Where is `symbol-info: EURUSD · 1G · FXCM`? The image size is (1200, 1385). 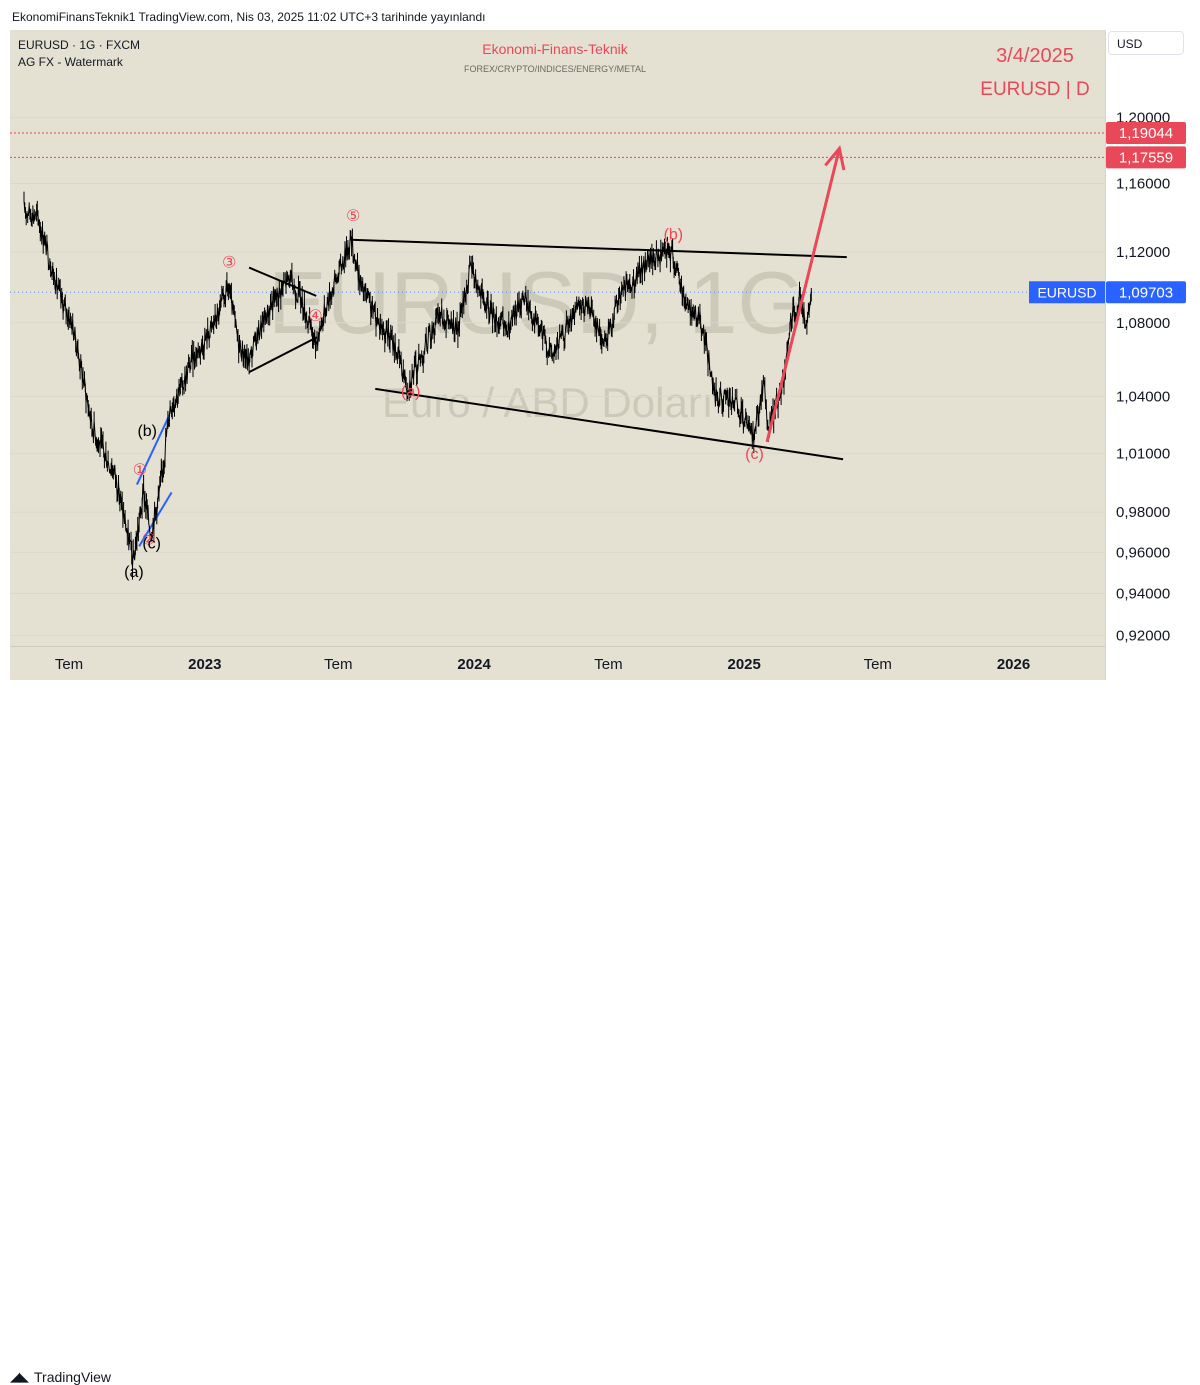 symbol-info: EURUSD · 1G · FXCM is located at coordinates (79, 45).